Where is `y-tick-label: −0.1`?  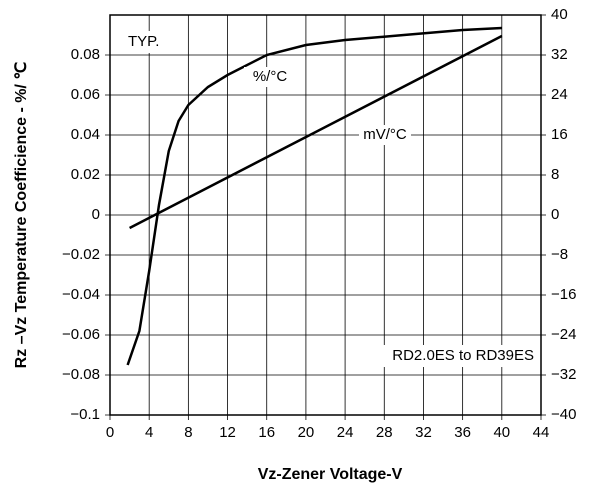 y-tick-label: −0.1 is located at coordinates (85, 414).